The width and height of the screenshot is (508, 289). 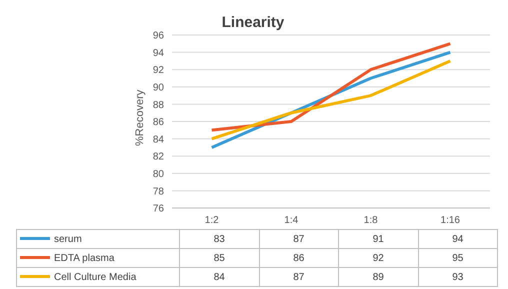 What do you see at coordinates (158, 157) in the screenshot?
I see `y-tick-label: 82` at bounding box center [158, 157].